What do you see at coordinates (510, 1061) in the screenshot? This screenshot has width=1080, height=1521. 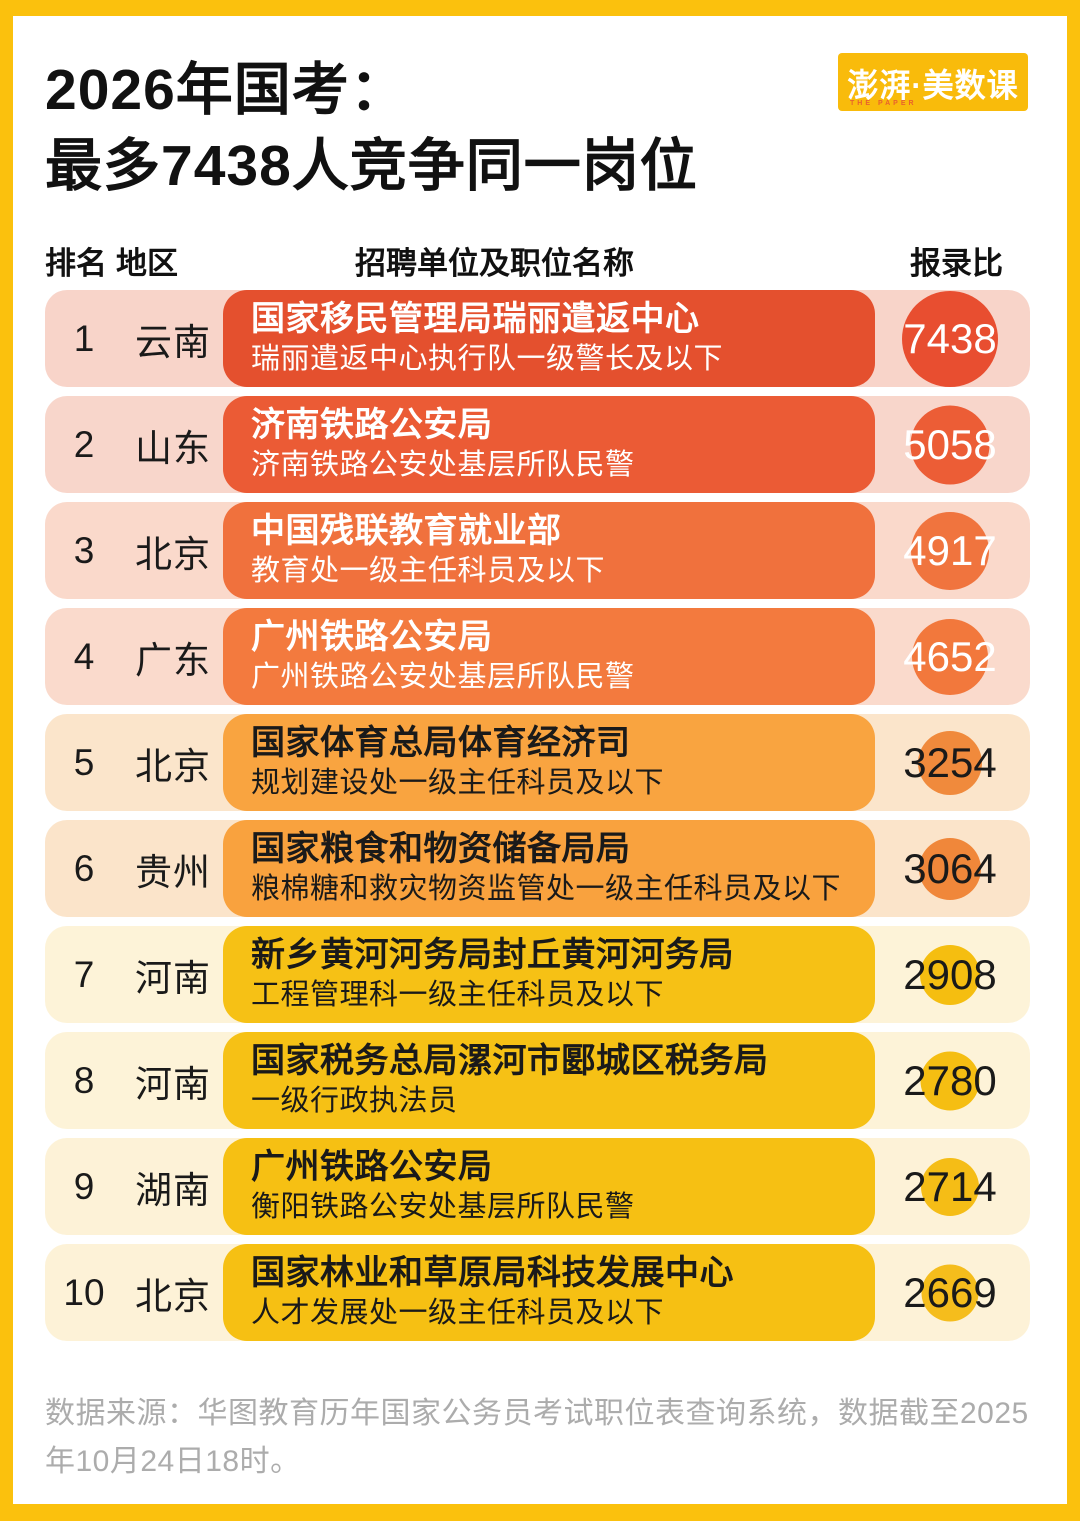 I see `org-name: 国家税务总局漯河市郾城区税务局` at bounding box center [510, 1061].